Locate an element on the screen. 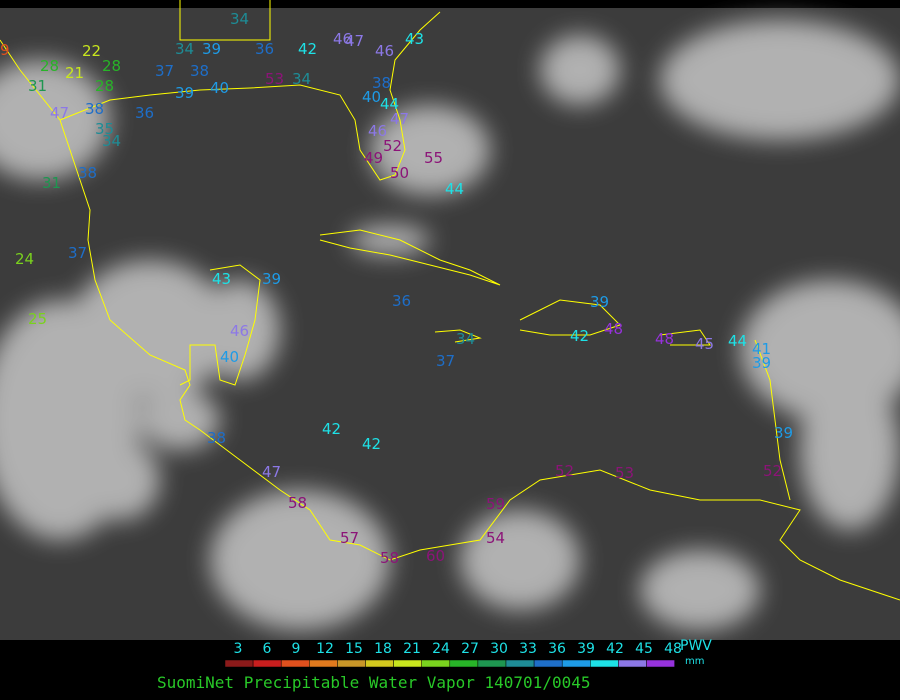 The image size is (900, 700). legend-tick-label: 3 is located at coordinates (238, 649).